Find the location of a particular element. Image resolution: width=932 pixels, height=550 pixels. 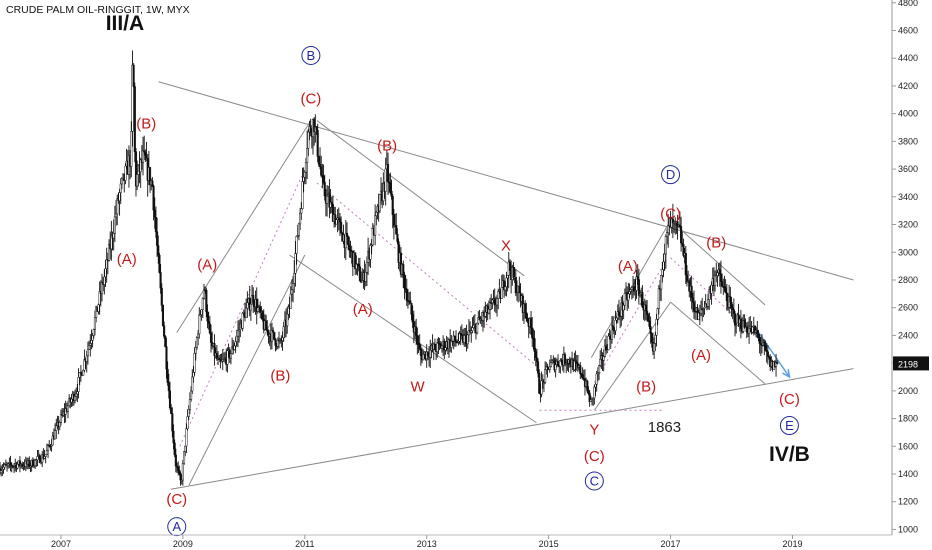

wave-label: Y is located at coordinates (594, 430).